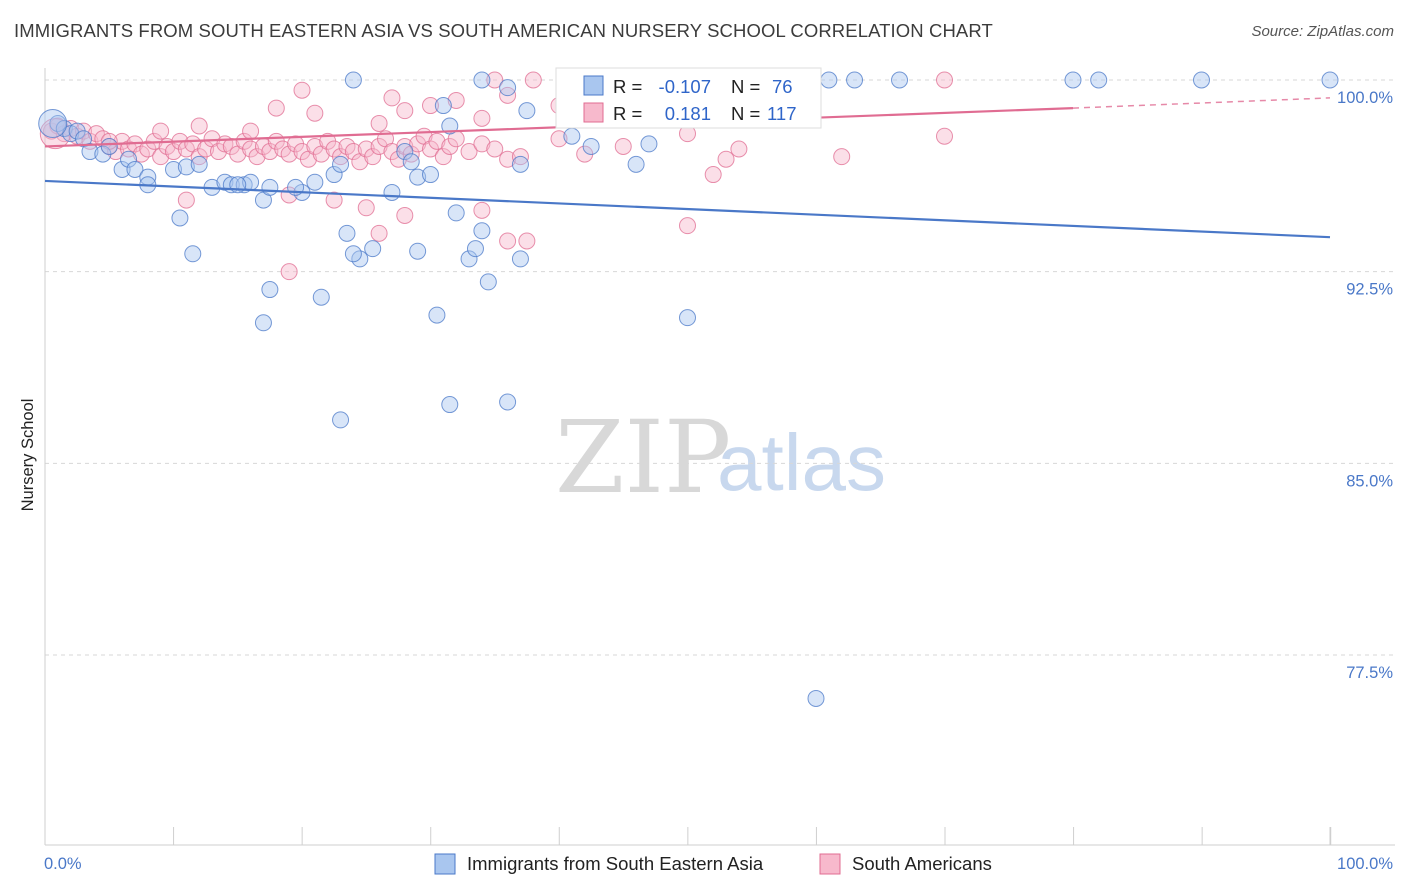  I want to click on stats-r-value-pink: 0.181, so click(688, 113).